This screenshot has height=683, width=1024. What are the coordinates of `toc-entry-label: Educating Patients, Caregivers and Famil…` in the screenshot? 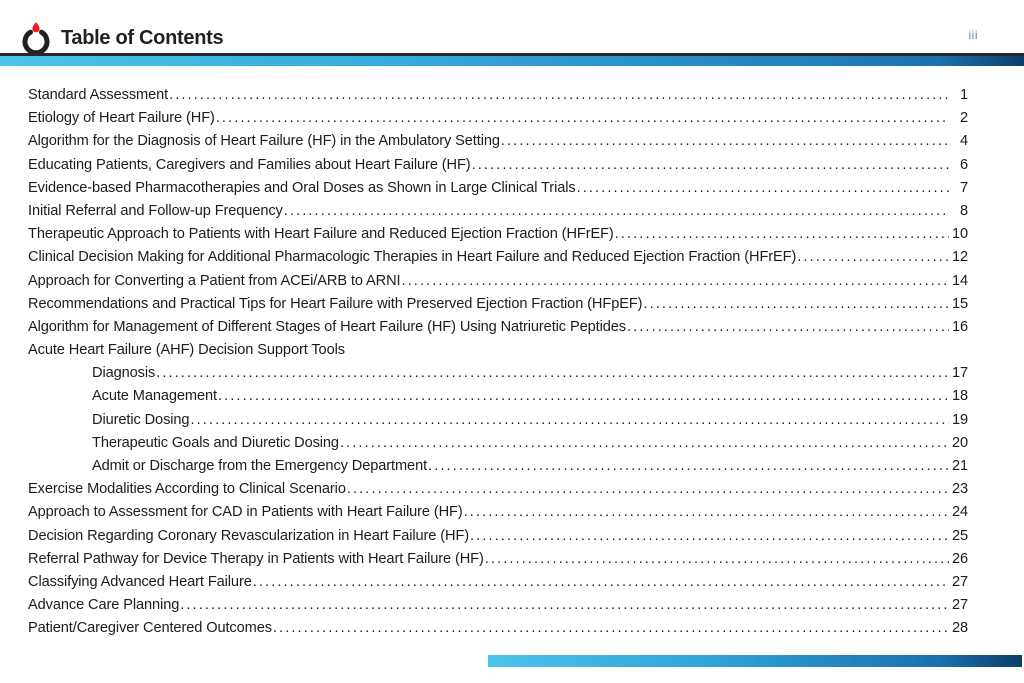 It's located at (249, 164).